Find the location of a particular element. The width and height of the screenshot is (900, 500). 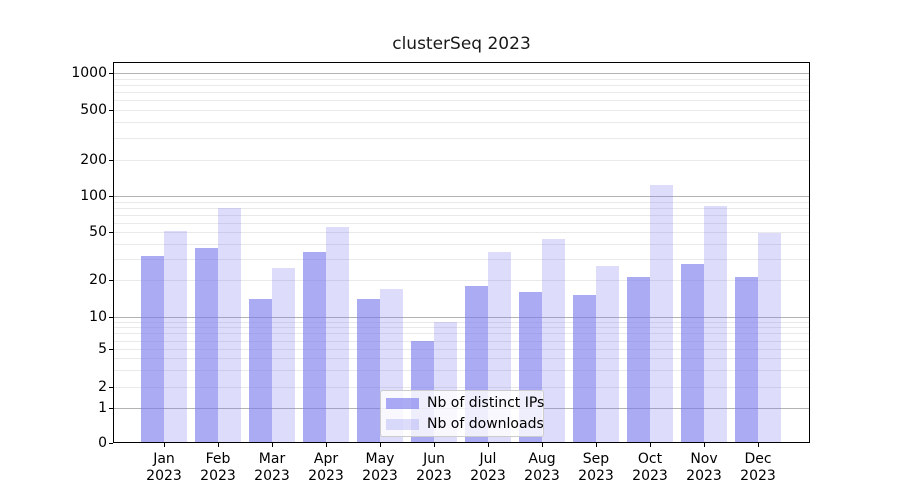

bar-ips-jan is located at coordinates (152, 349).